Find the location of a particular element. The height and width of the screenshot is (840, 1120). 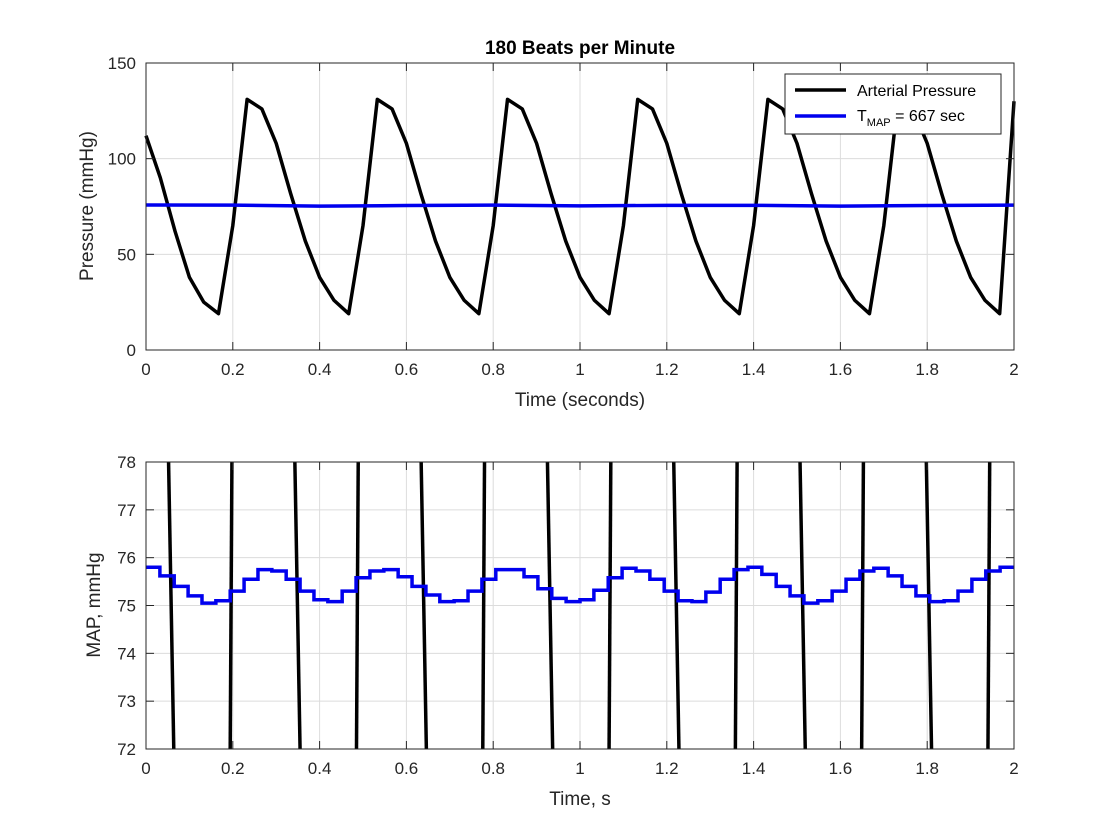

y-tick-label: 100 is located at coordinates (122, 159).